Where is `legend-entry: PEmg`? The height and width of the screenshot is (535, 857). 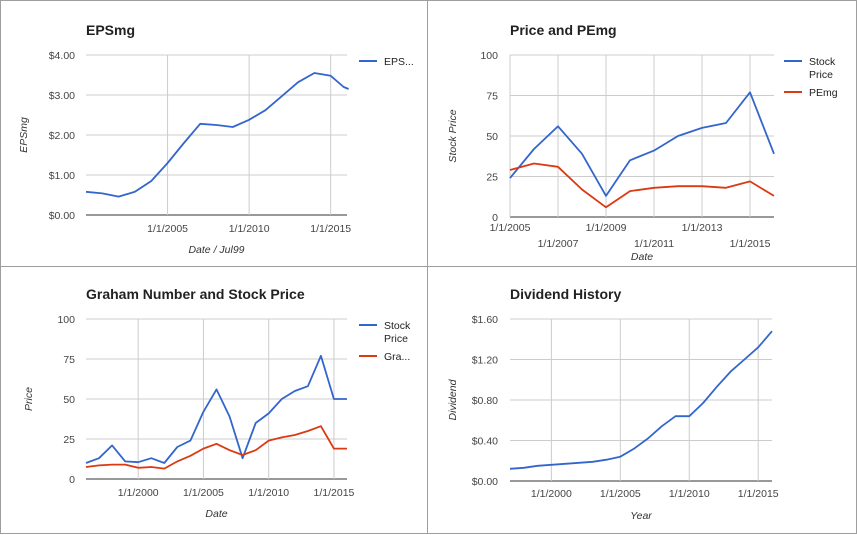 legend-entry: PEmg is located at coordinates (823, 93).